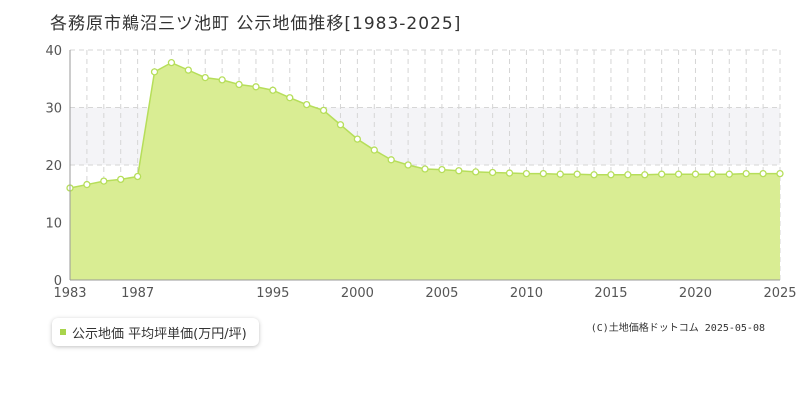  I want to click on y-tick-label: 10, so click(53, 224).